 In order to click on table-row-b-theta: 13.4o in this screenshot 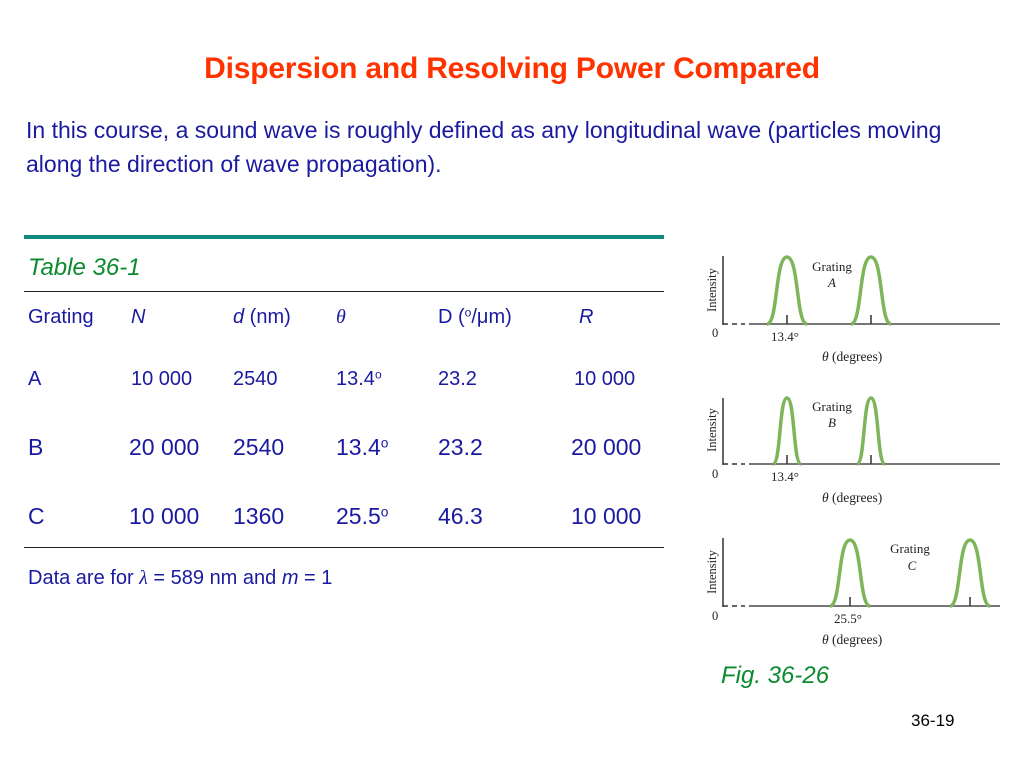, I will do `click(362, 447)`.